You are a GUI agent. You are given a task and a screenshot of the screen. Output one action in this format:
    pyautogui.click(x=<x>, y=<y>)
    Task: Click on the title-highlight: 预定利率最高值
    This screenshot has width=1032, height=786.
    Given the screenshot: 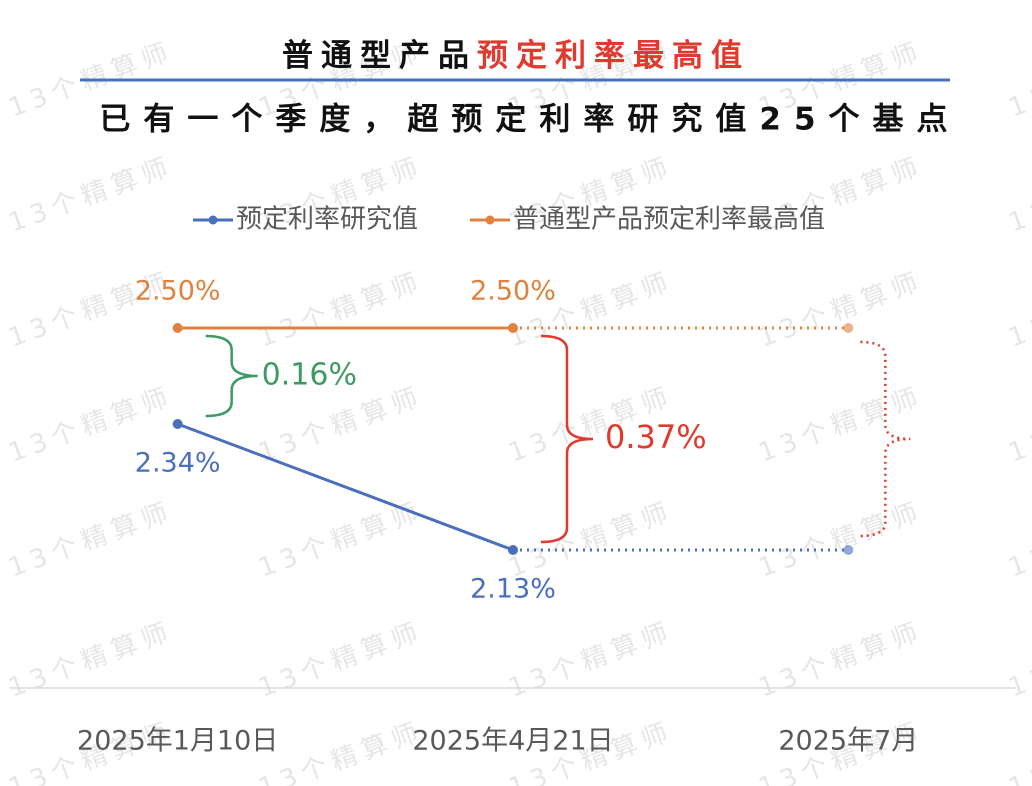 What is the action you would take?
    pyautogui.click(x=613, y=56)
    